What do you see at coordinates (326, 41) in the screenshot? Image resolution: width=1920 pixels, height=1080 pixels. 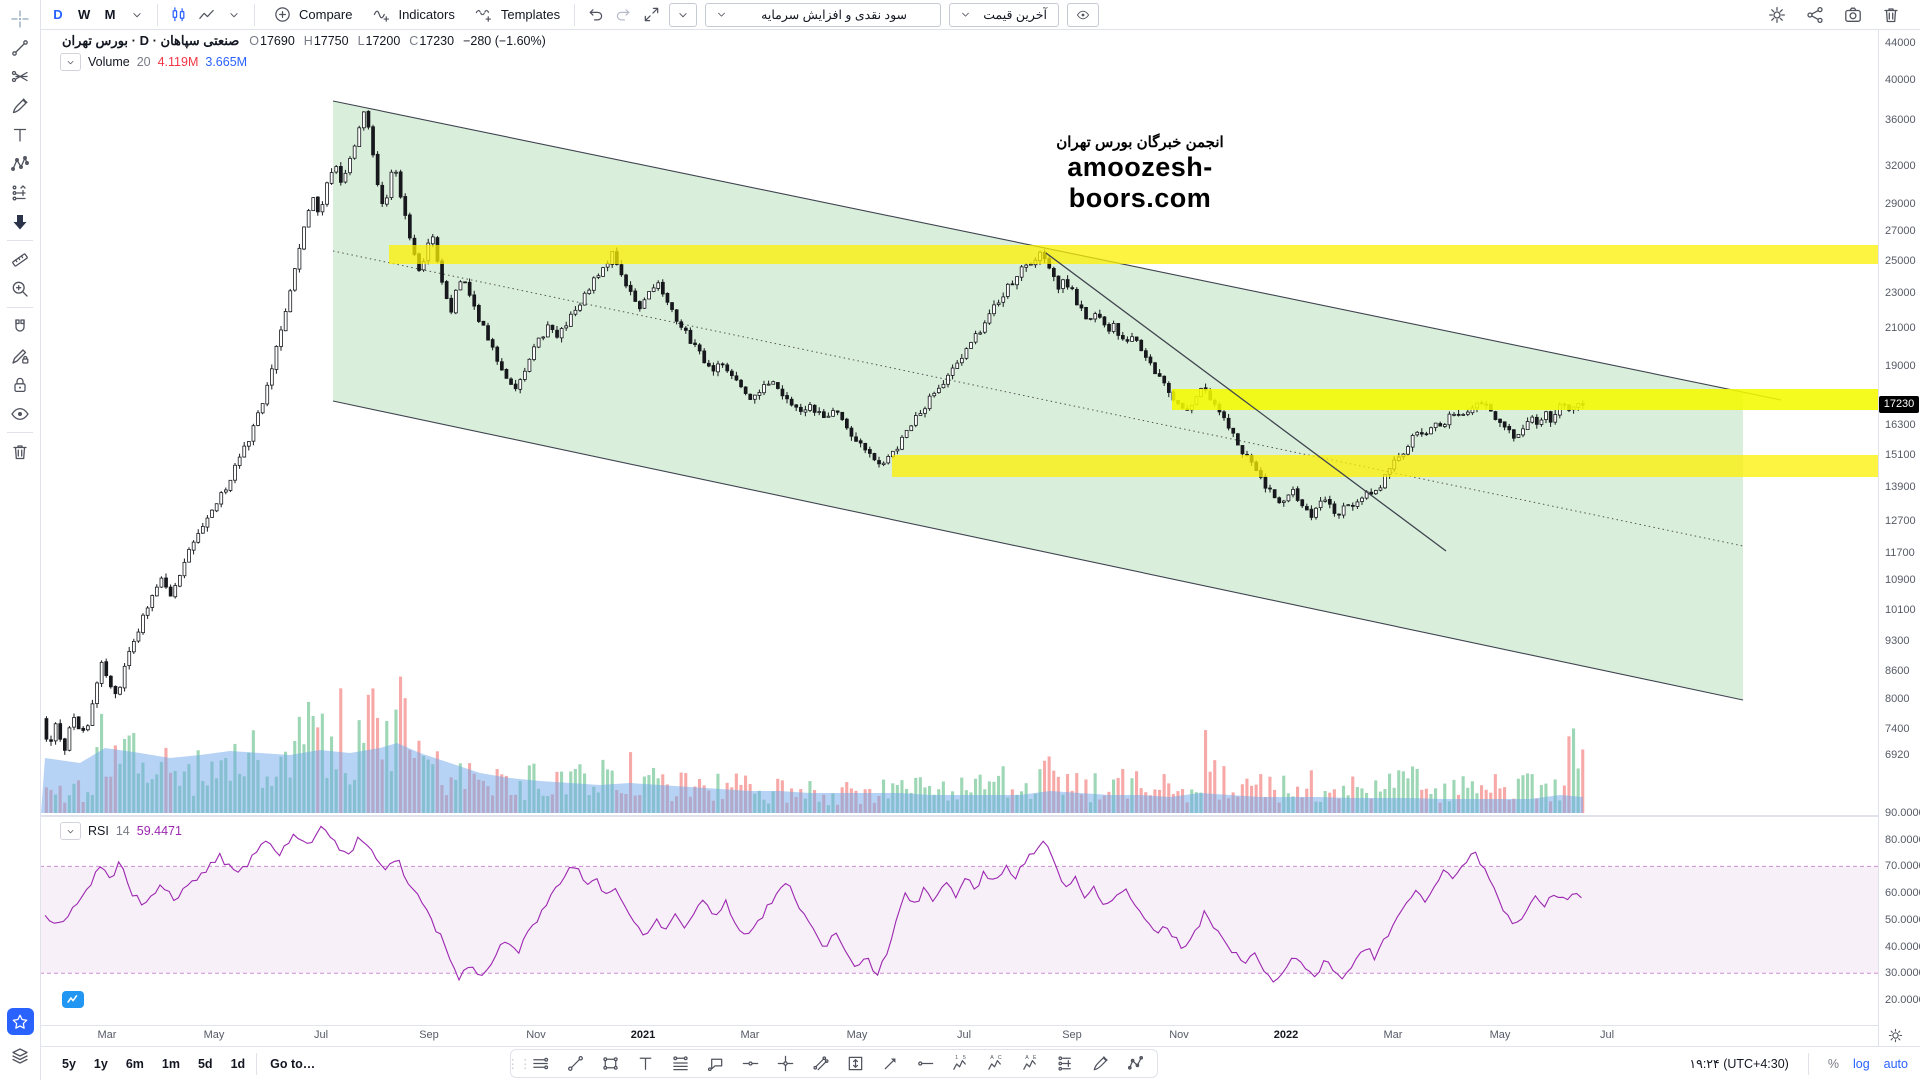 I see `high-value: H17750` at bounding box center [326, 41].